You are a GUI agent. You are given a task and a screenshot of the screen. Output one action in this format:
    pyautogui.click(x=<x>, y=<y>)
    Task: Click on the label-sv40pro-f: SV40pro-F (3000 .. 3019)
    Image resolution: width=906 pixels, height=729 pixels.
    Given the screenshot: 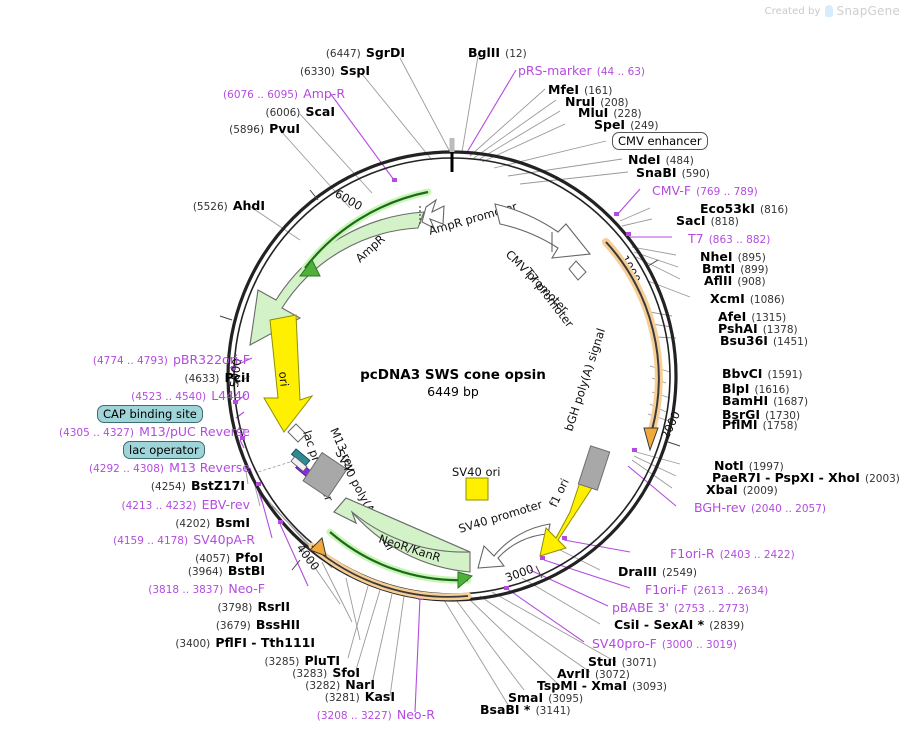 What is the action you would take?
    pyautogui.click(x=664, y=643)
    